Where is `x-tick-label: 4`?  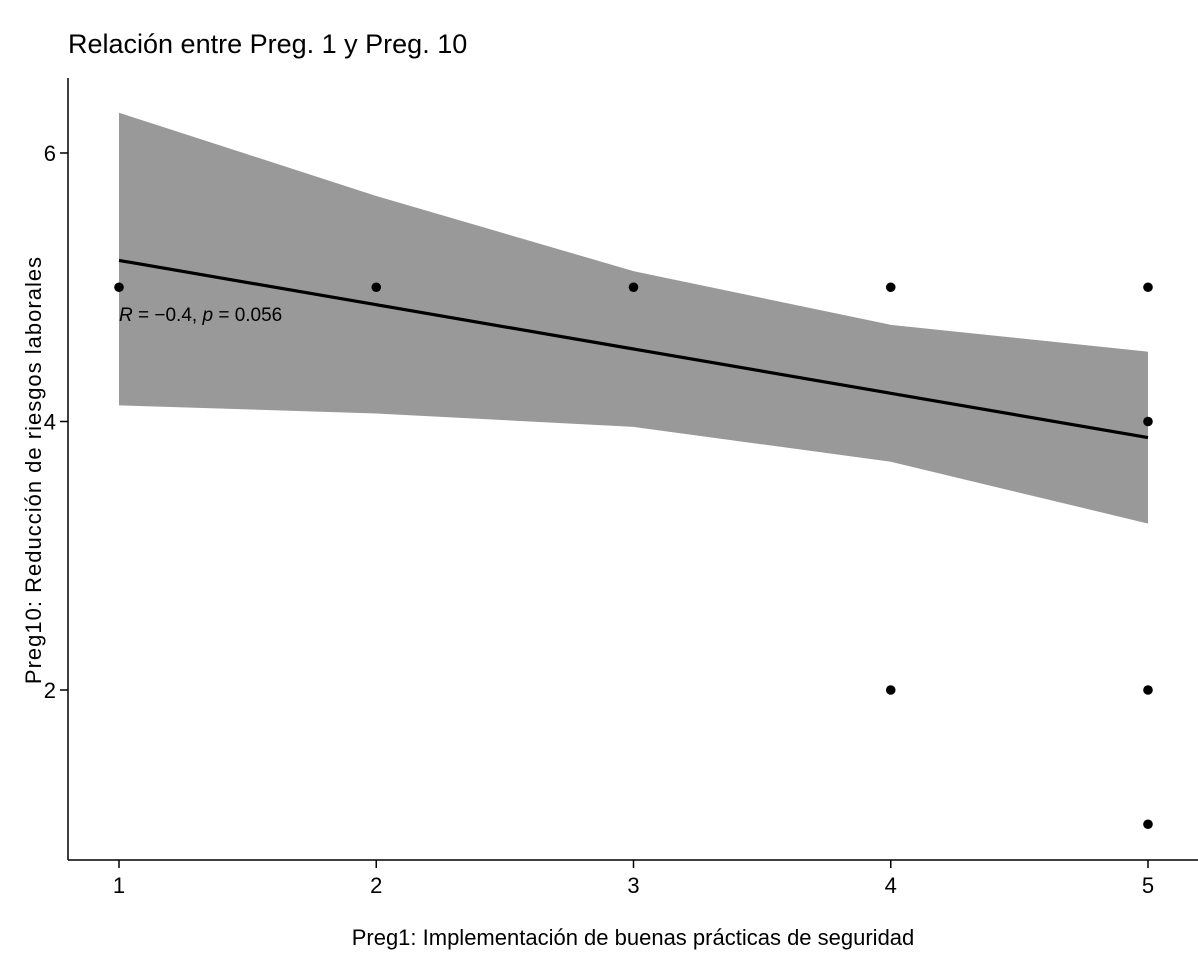
x-tick-label: 4 is located at coordinates (891, 885).